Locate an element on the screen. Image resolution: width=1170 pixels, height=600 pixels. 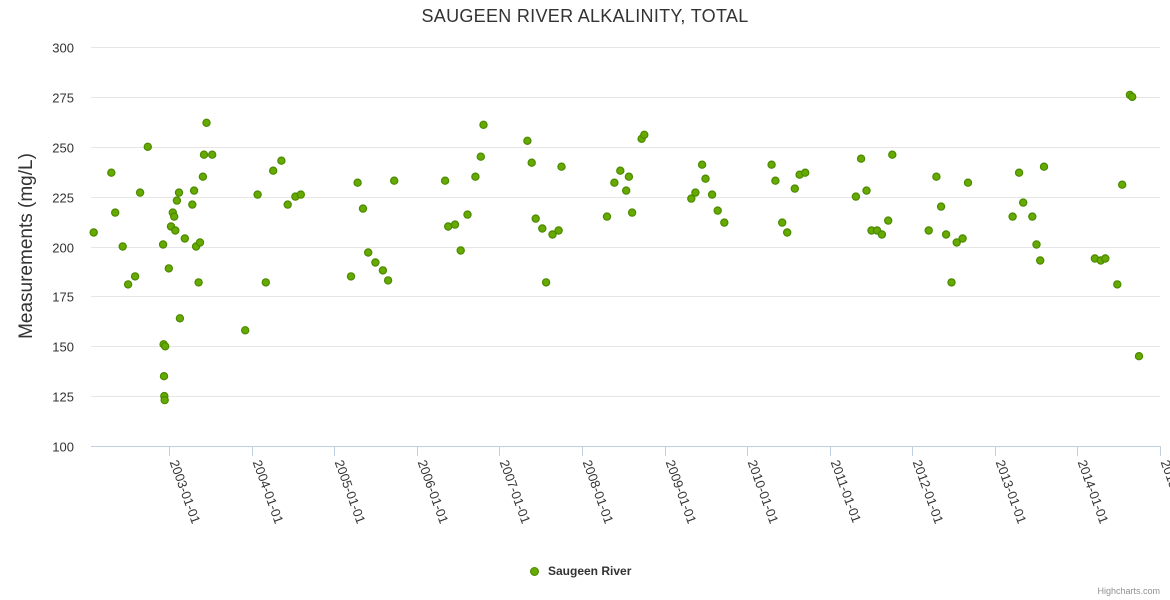
y-tick-label: 225 is located at coordinates (63, 198).